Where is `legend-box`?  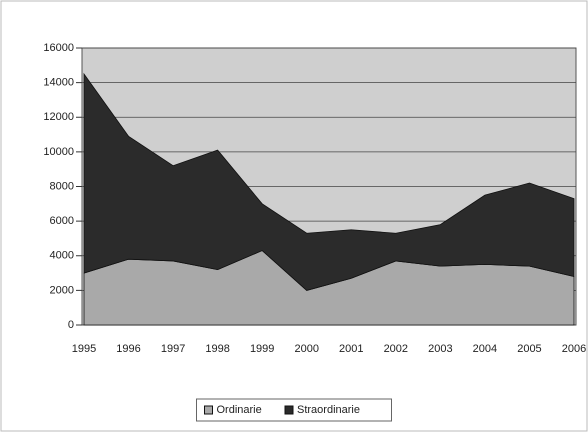 legend-box is located at coordinates (294, 410).